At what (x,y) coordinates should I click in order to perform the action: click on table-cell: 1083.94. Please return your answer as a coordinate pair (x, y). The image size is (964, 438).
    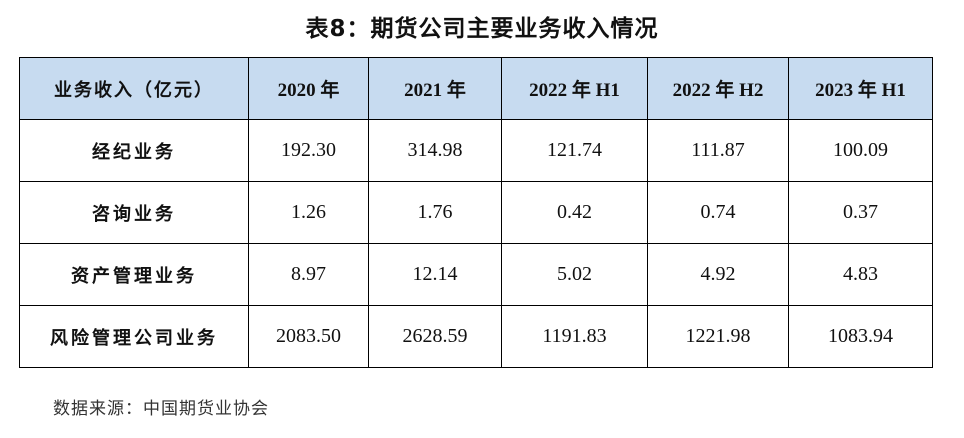
    Looking at the image, I should click on (860, 336).